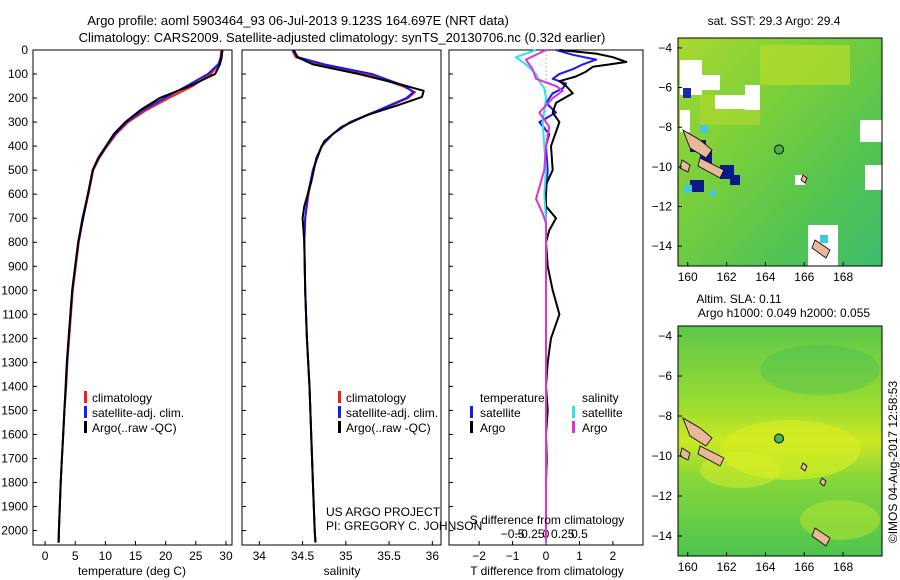  Describe the element at coordinates (376, 398) in the screenshot. I see `legend-label-climatology: climatology` at that location.